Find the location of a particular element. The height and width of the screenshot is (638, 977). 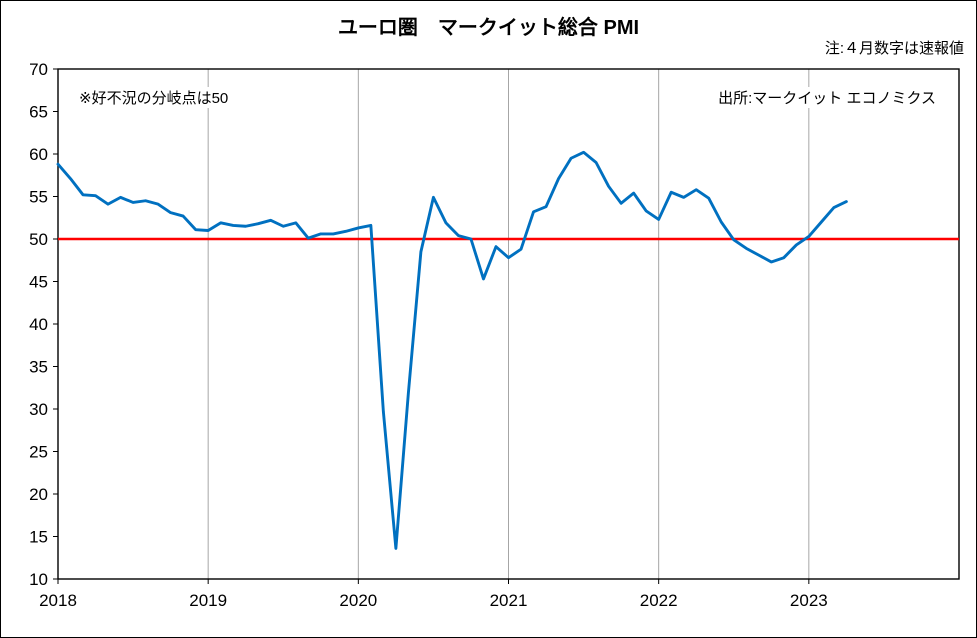

y-tick-label: 20 is located at coordinates (38, 494).